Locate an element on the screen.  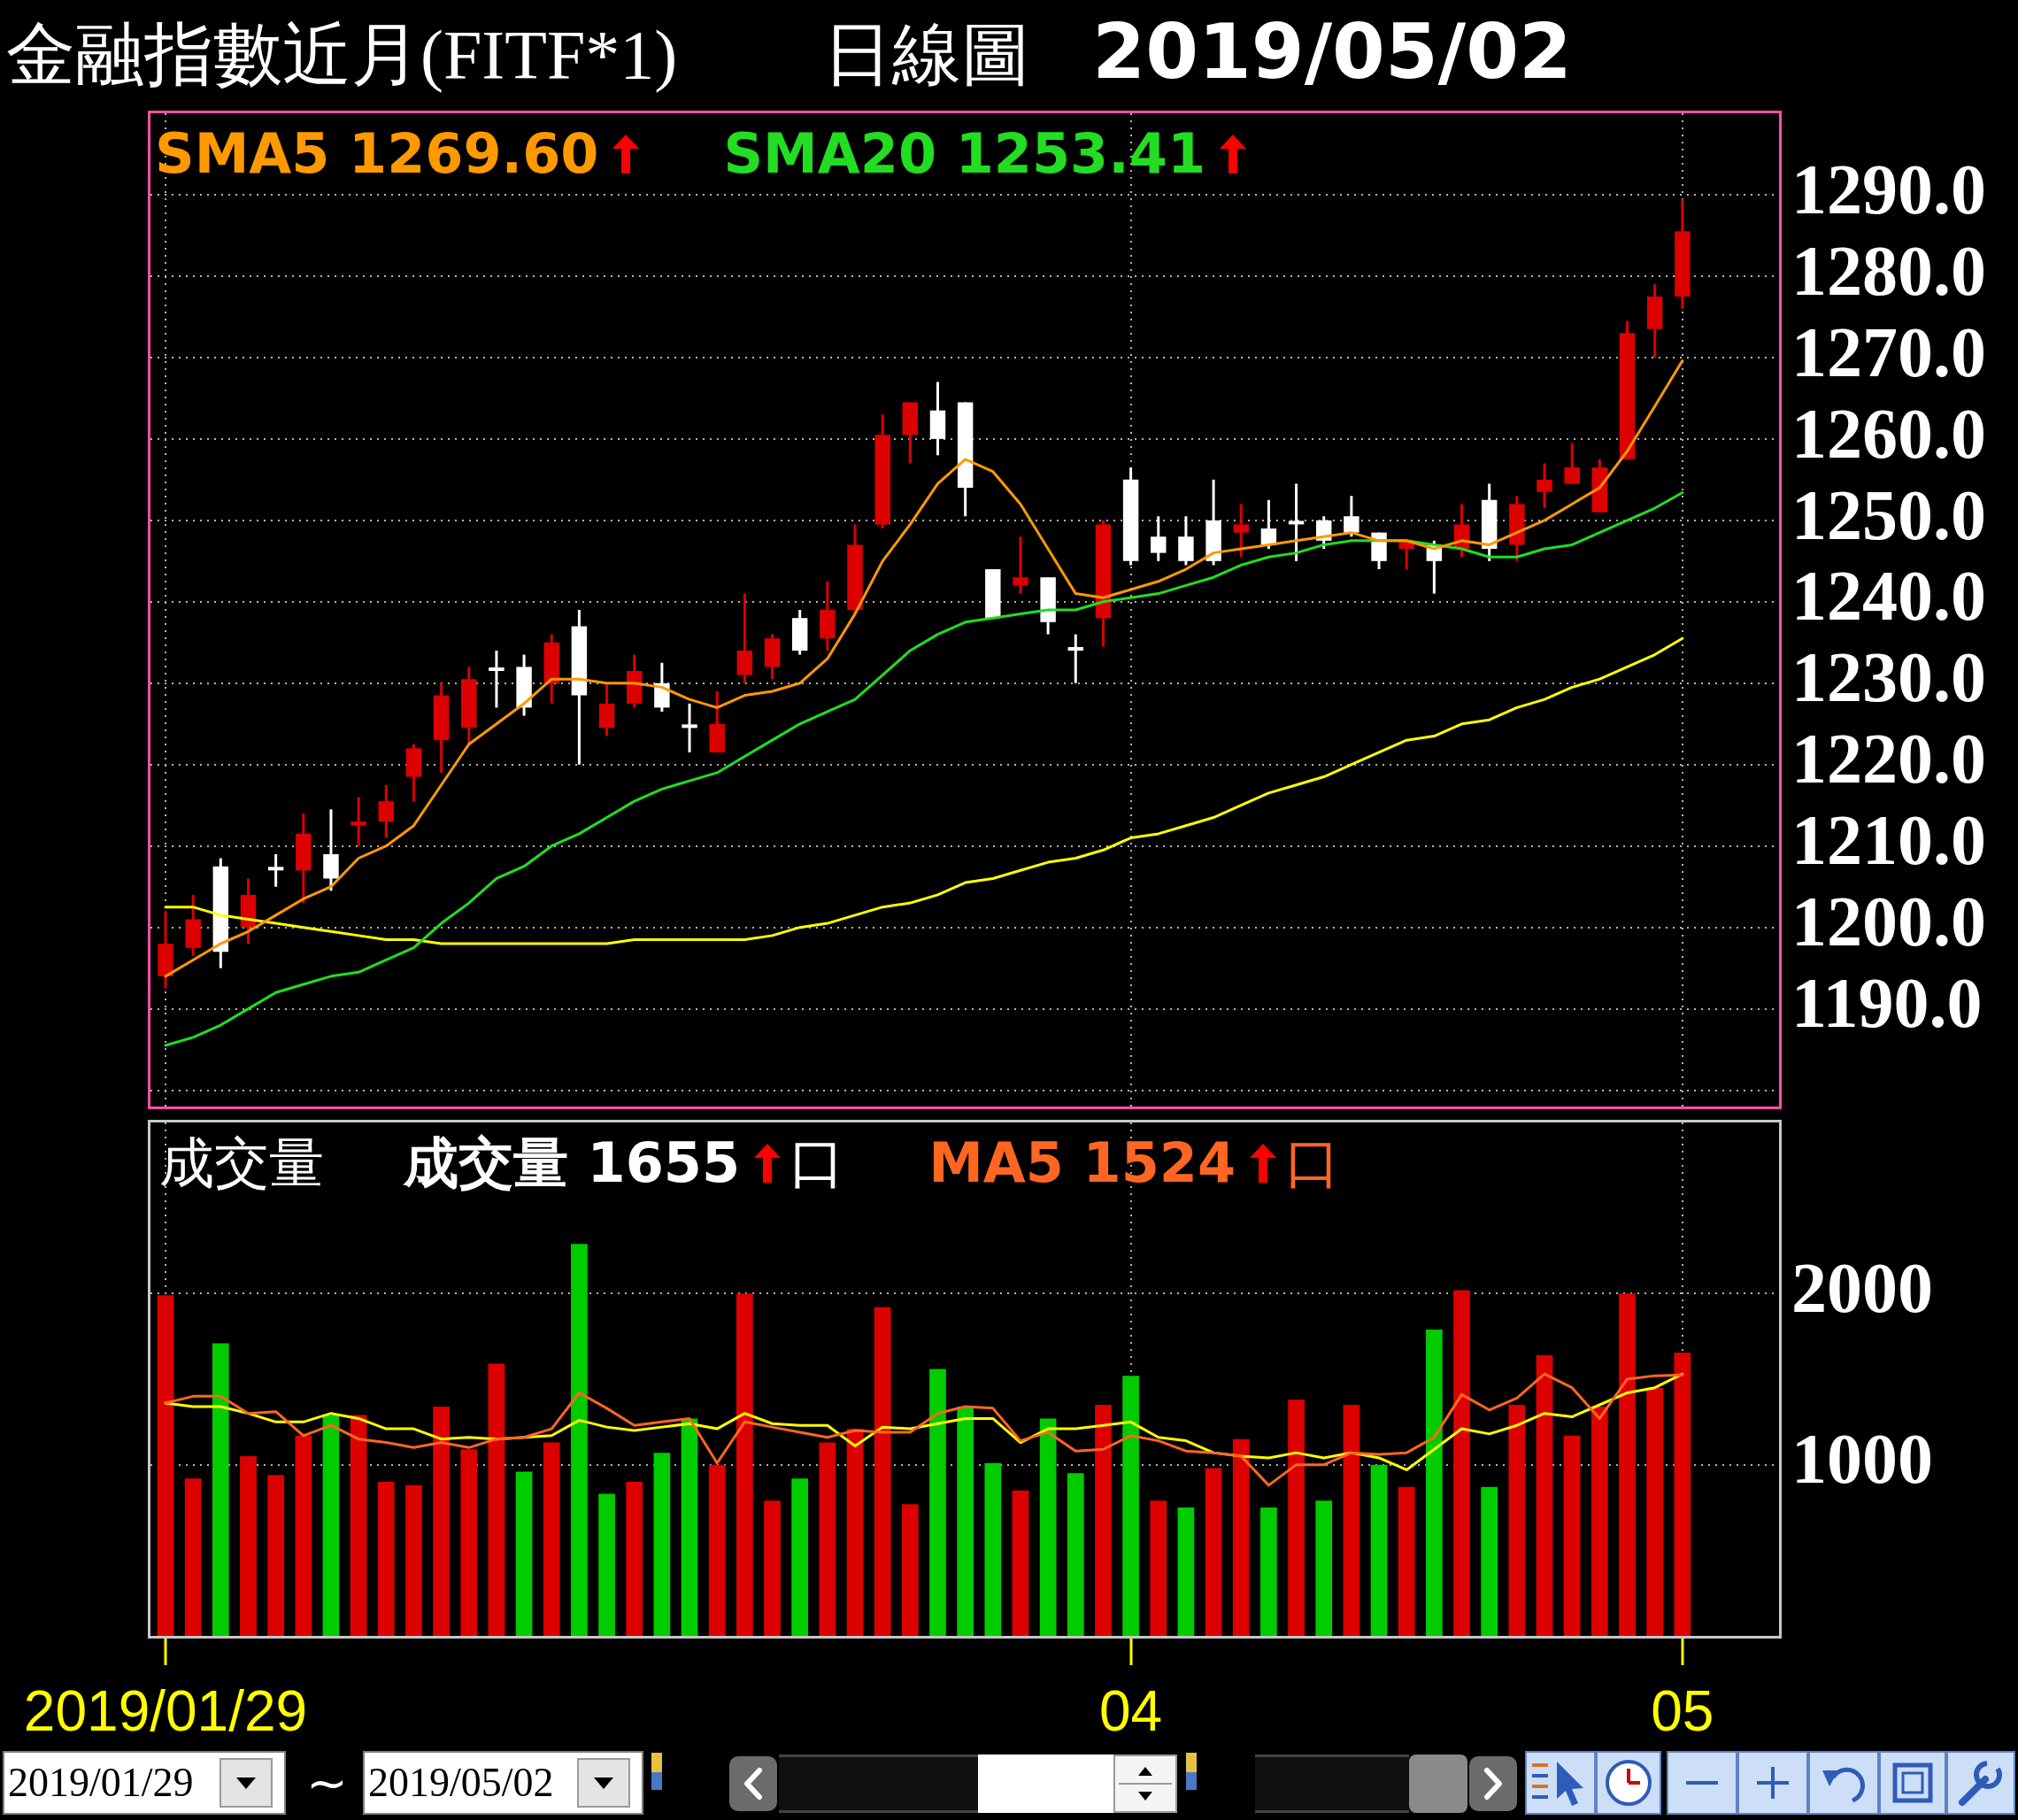
text: 口 is located at coordinates (1313, 1163).